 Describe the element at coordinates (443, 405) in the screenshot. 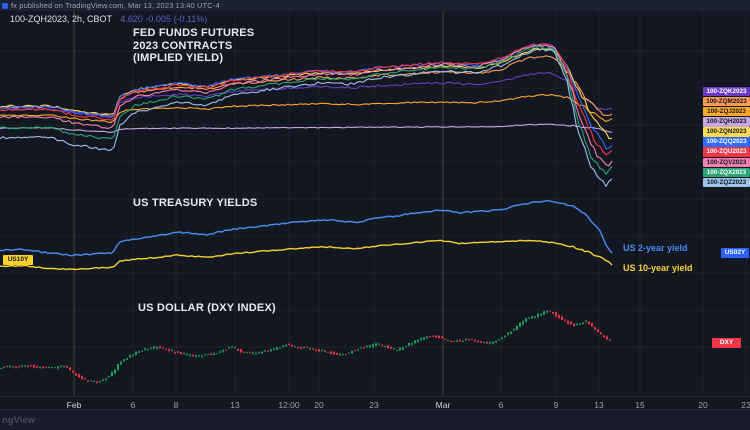

I see `time-axis-label: Mar` at that location.